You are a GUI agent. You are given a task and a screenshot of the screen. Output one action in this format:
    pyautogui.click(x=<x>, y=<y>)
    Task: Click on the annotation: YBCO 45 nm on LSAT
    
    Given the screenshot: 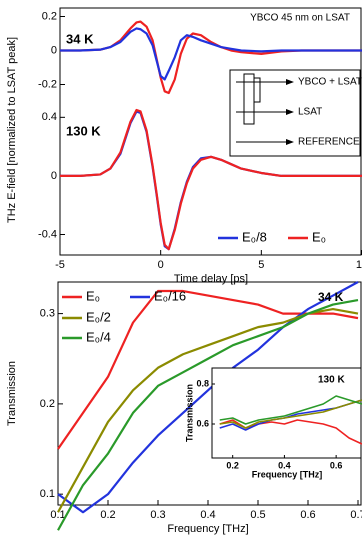 What is the action you would take?
    pyautogui.click(x=300, y=18)
    